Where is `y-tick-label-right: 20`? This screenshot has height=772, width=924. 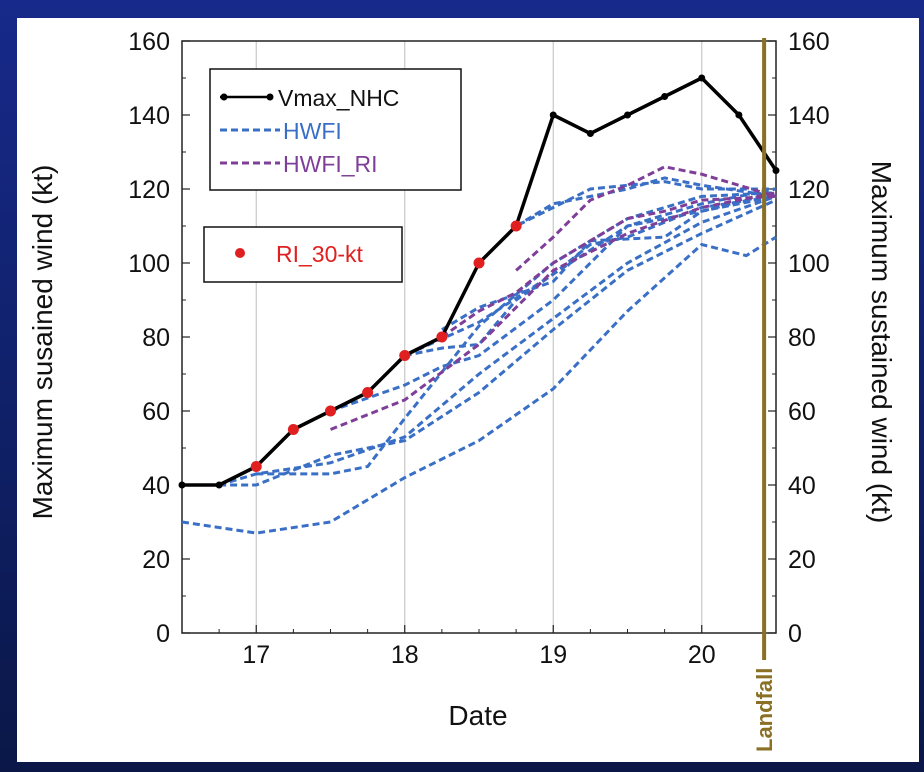
y-tick-label-right: 20 is located at coordinates (802, 560).